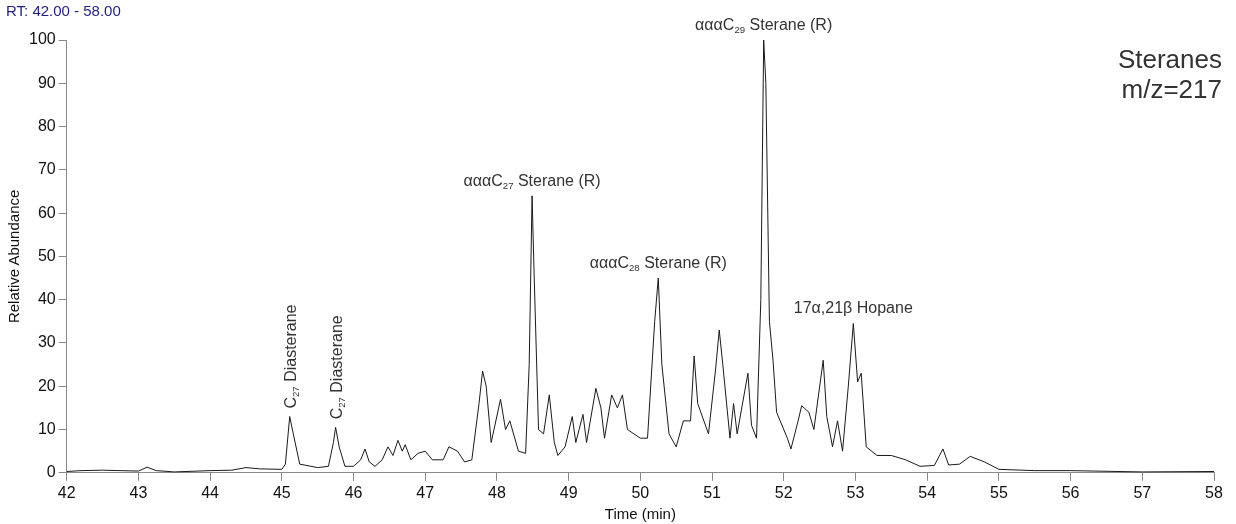  Describe the element at coordinates (927, 492) in the screenshot. I see `x-tick-label: 54` at that location.